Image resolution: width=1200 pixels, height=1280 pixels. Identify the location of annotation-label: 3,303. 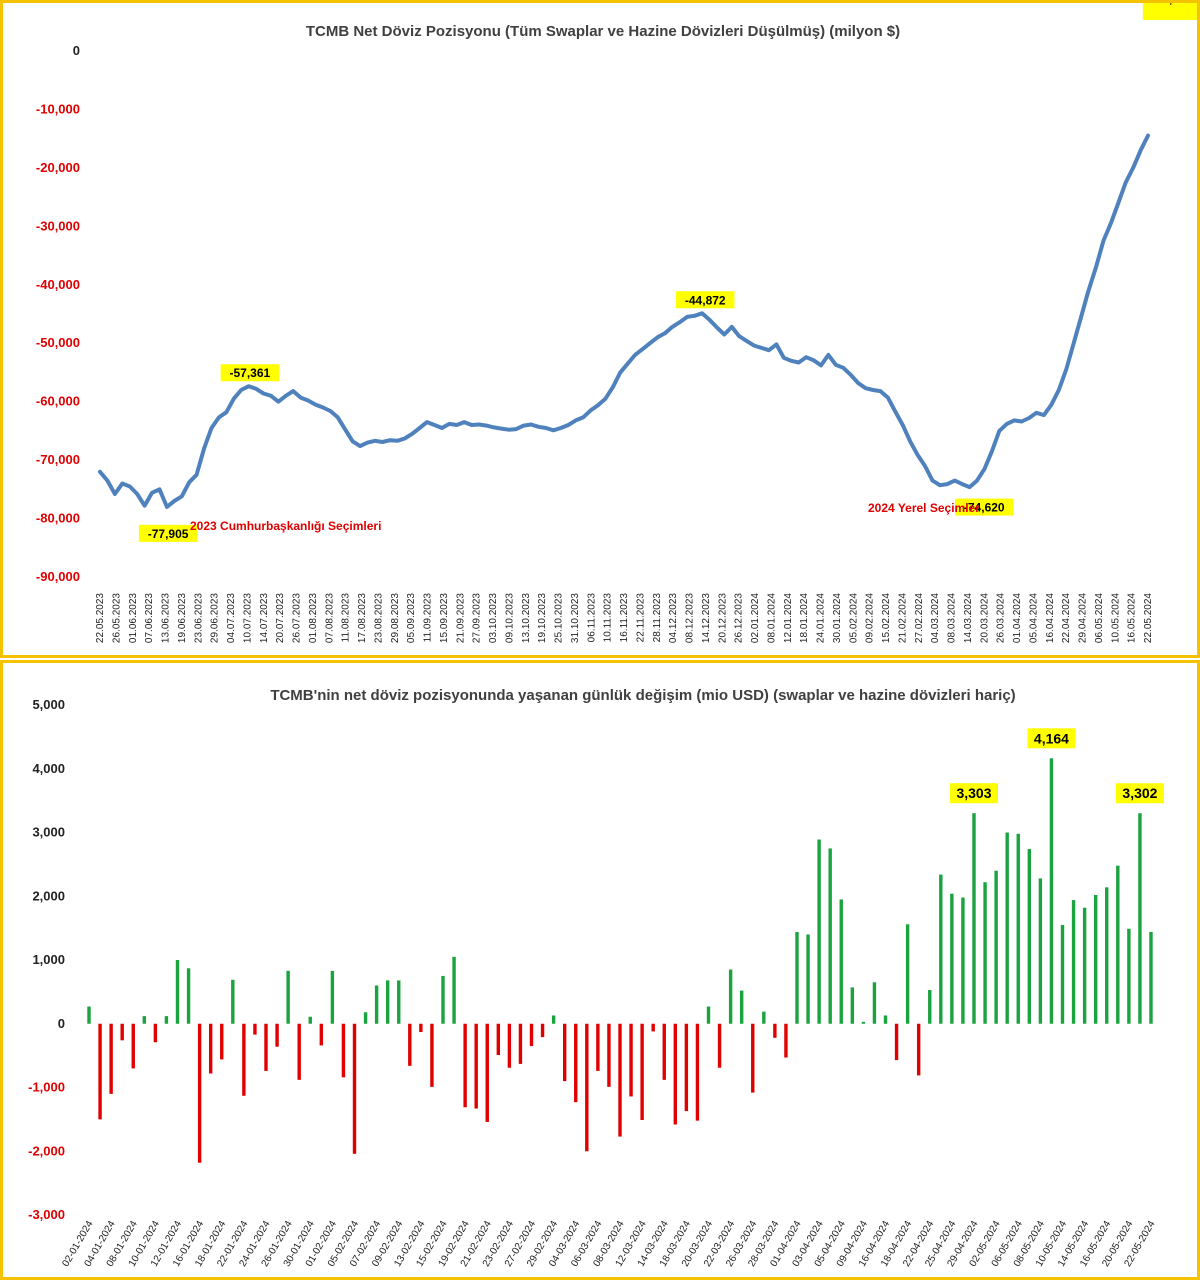
(973, 793).